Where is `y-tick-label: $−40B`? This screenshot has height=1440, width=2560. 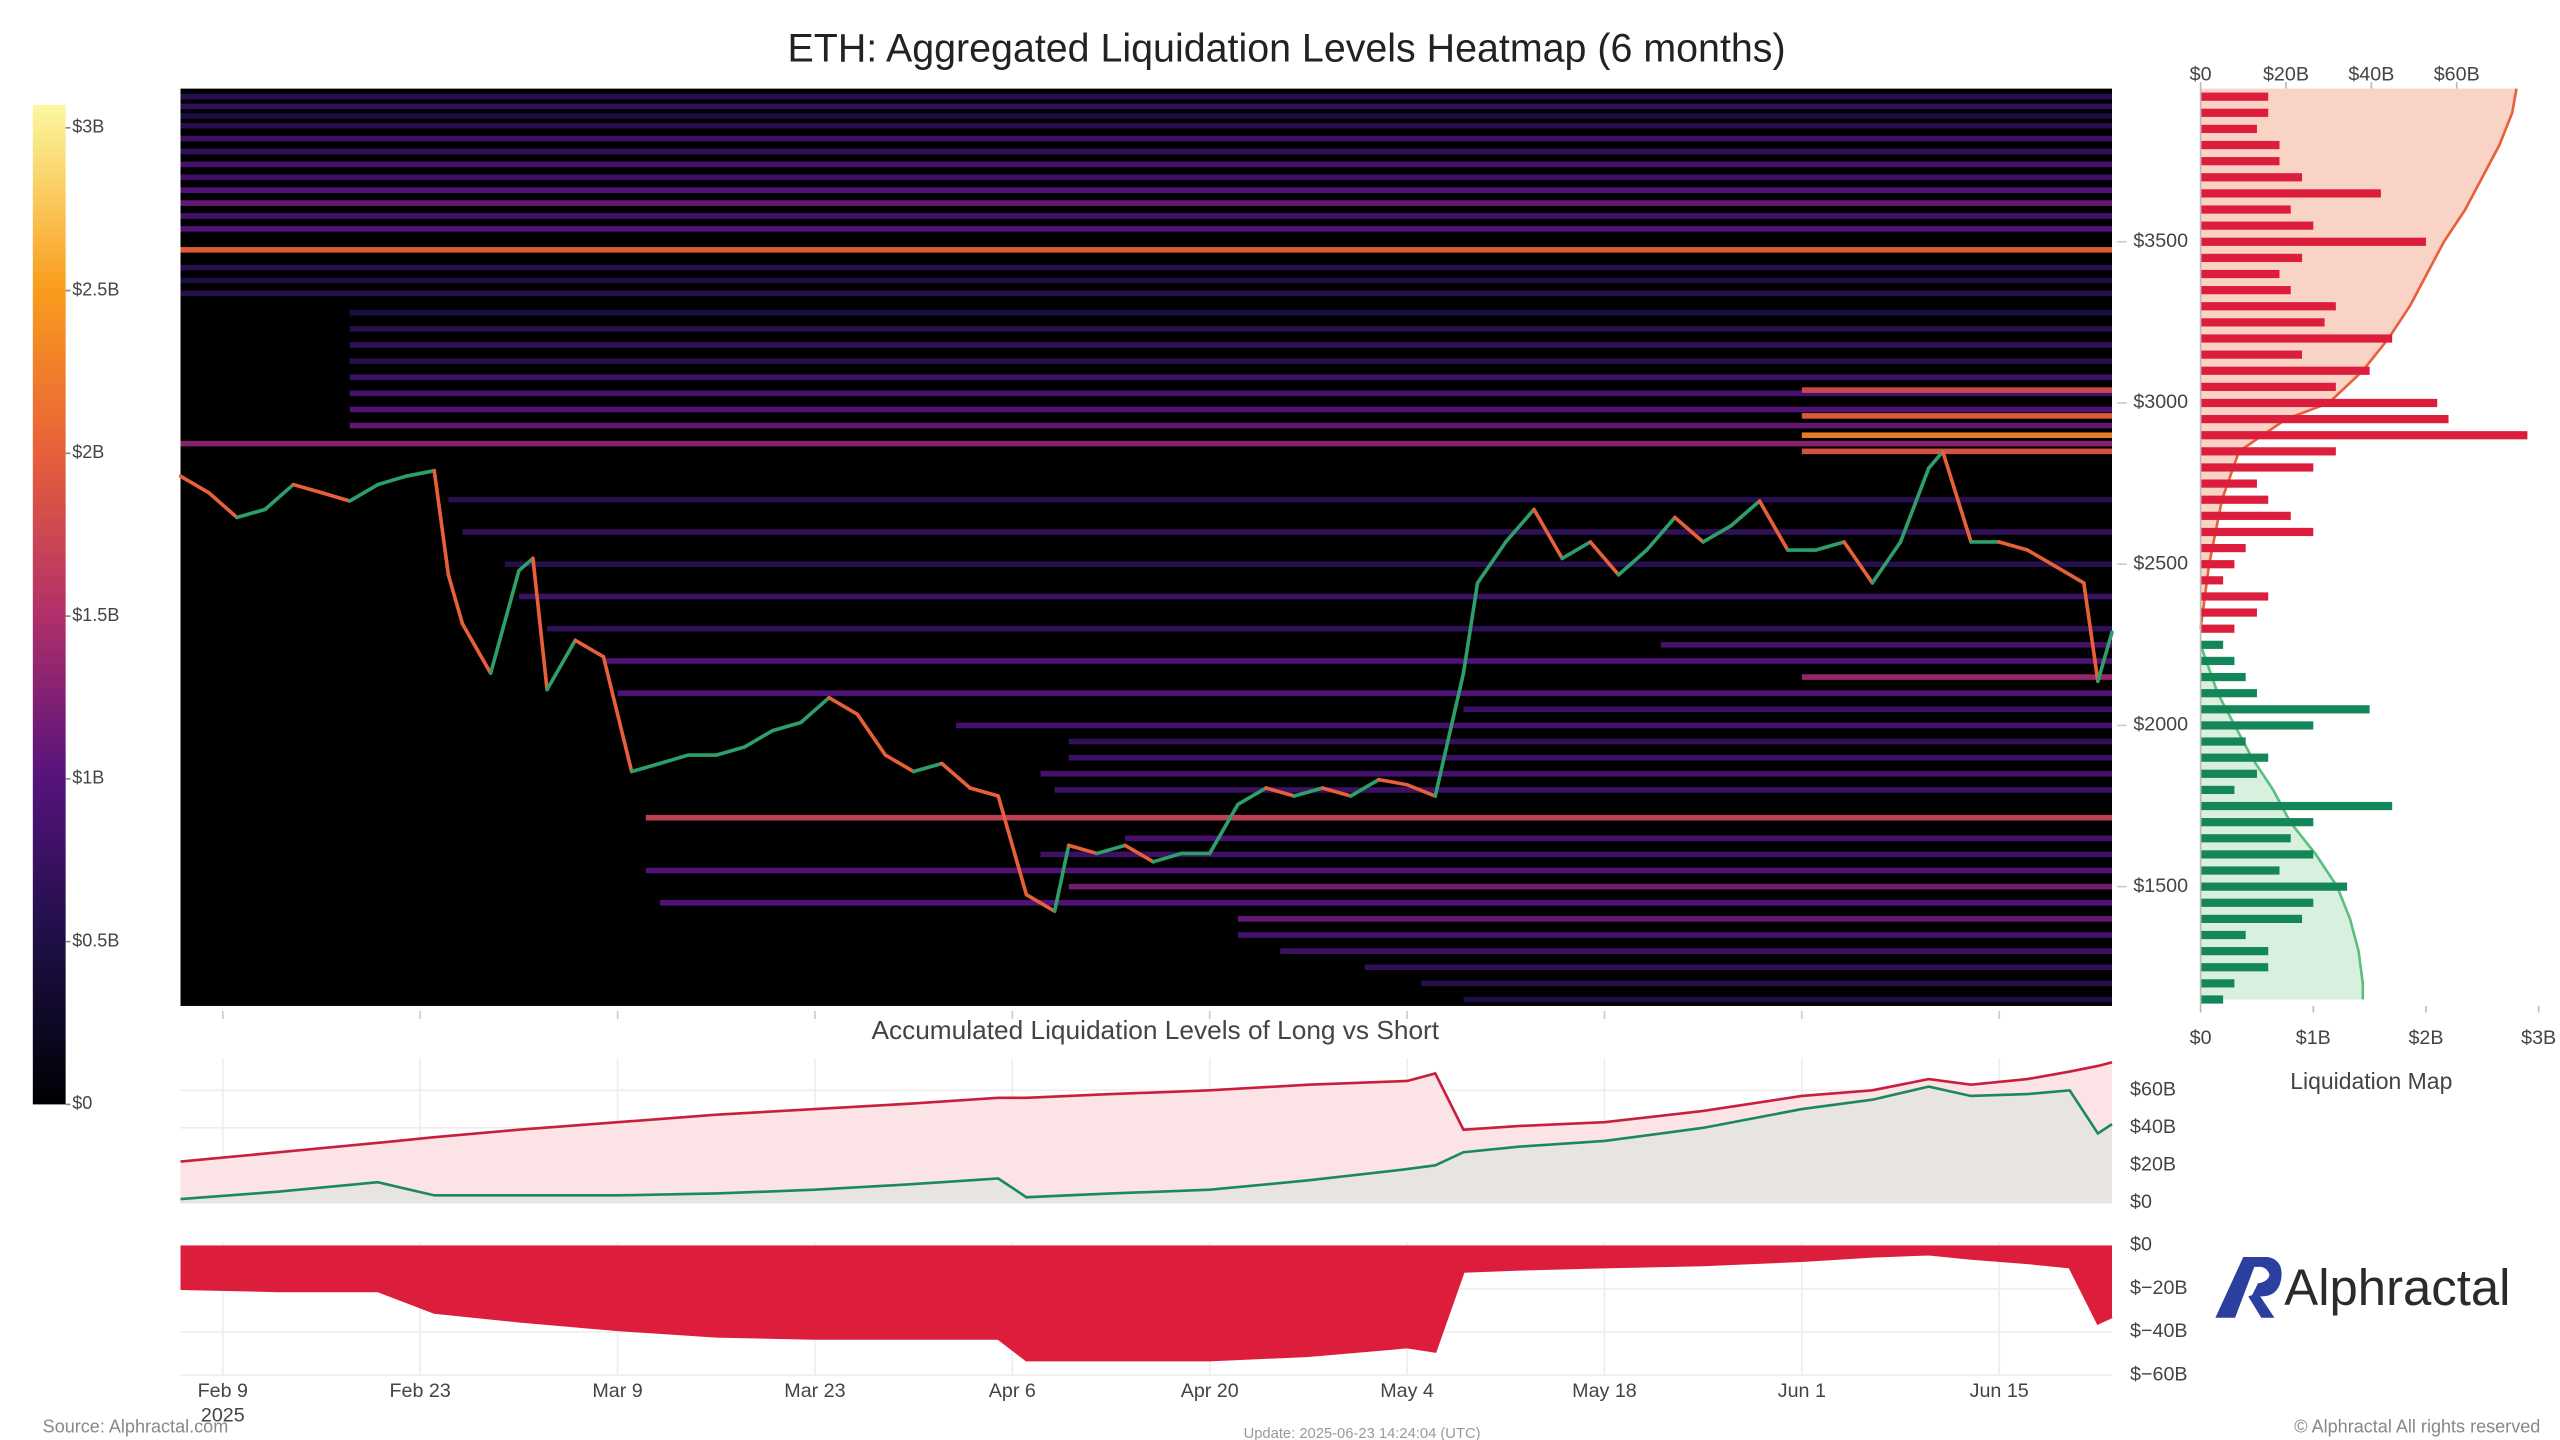 y-tick-label: $−40B is located at coordinates (2158, 1331).